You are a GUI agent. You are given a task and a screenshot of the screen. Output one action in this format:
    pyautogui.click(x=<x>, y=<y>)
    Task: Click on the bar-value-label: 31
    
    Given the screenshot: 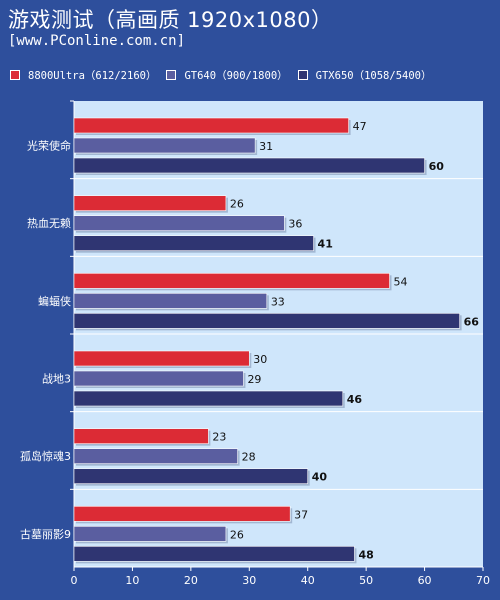 What is the action you would take?
    pyautogui.click(x=266, y=146)
    